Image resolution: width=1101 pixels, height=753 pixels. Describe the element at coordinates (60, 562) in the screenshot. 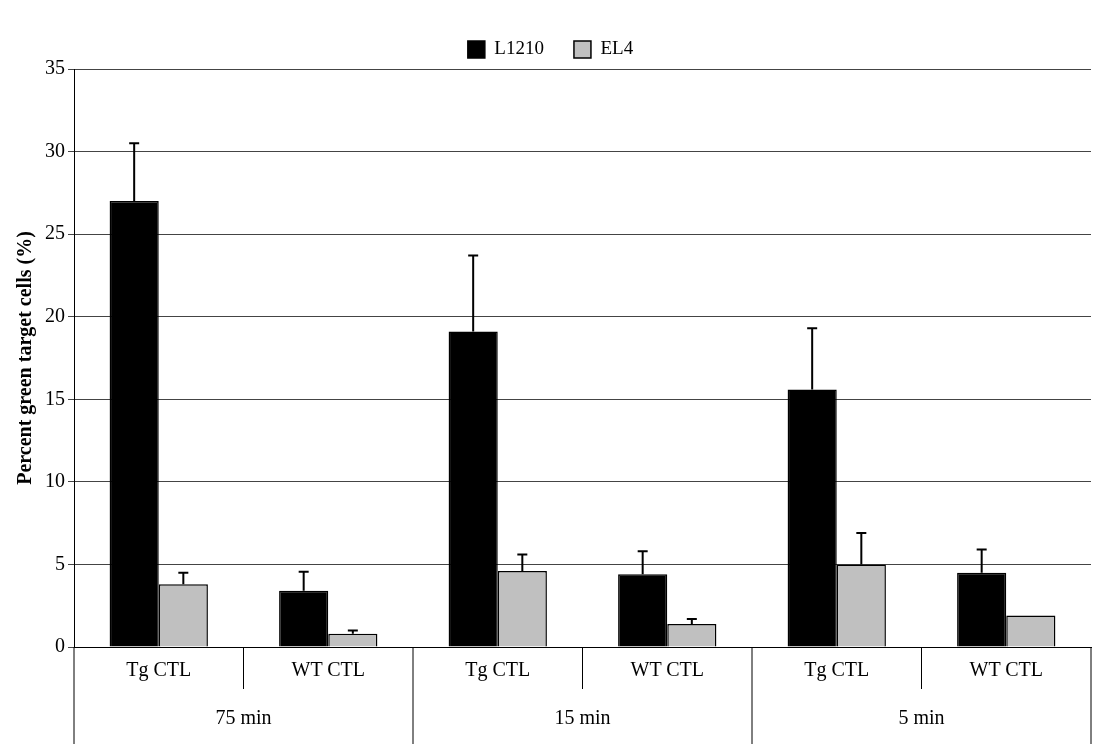

I see `y-tick-label: 5` at that location.